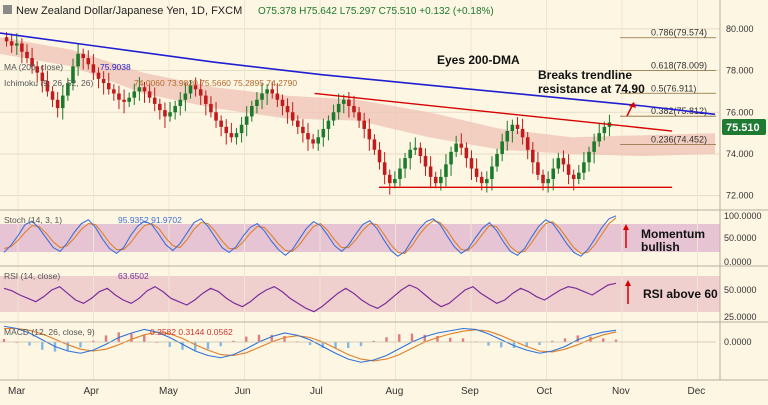 The width and height of the screenshot is (768, 405). What do you see at coordinates (738, 342) in the screenshot?
I see `macd-tick-label: 0.0000` at bounding box center [738, 342].